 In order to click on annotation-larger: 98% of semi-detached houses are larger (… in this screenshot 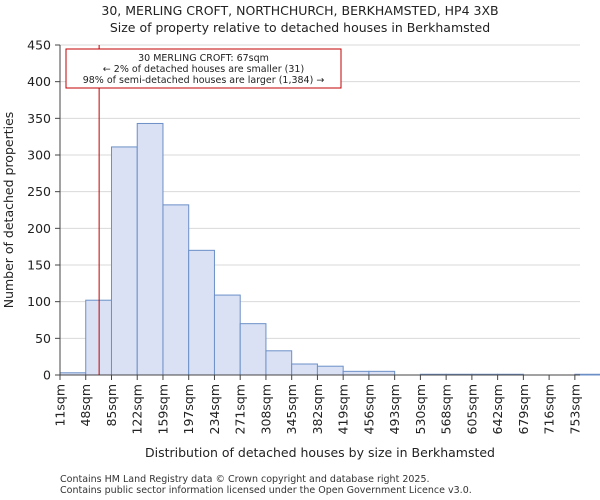, I will do `click(204, 80)`.